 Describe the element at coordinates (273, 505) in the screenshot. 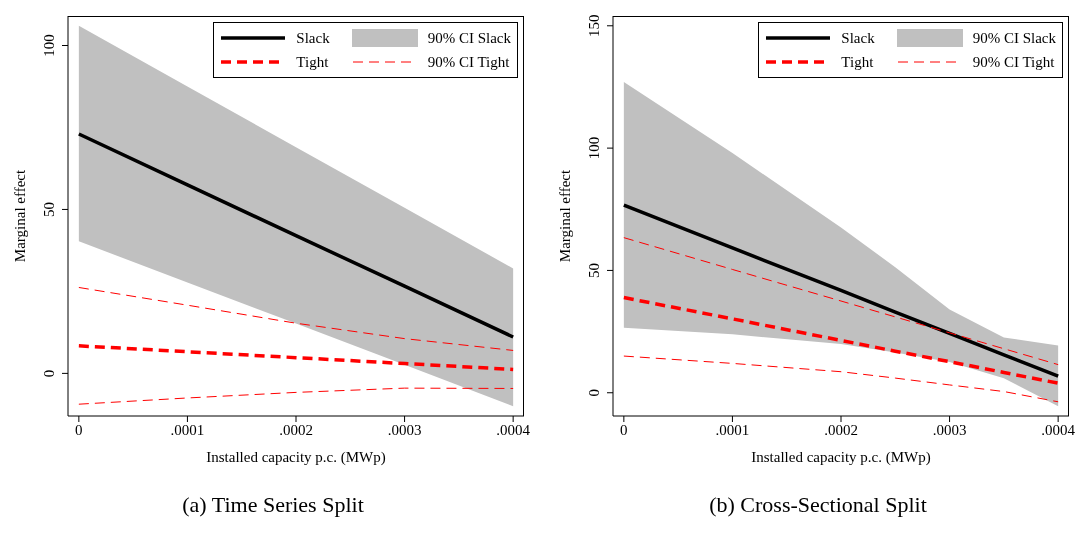

I see `text: (a) Time Series Split` at that location.